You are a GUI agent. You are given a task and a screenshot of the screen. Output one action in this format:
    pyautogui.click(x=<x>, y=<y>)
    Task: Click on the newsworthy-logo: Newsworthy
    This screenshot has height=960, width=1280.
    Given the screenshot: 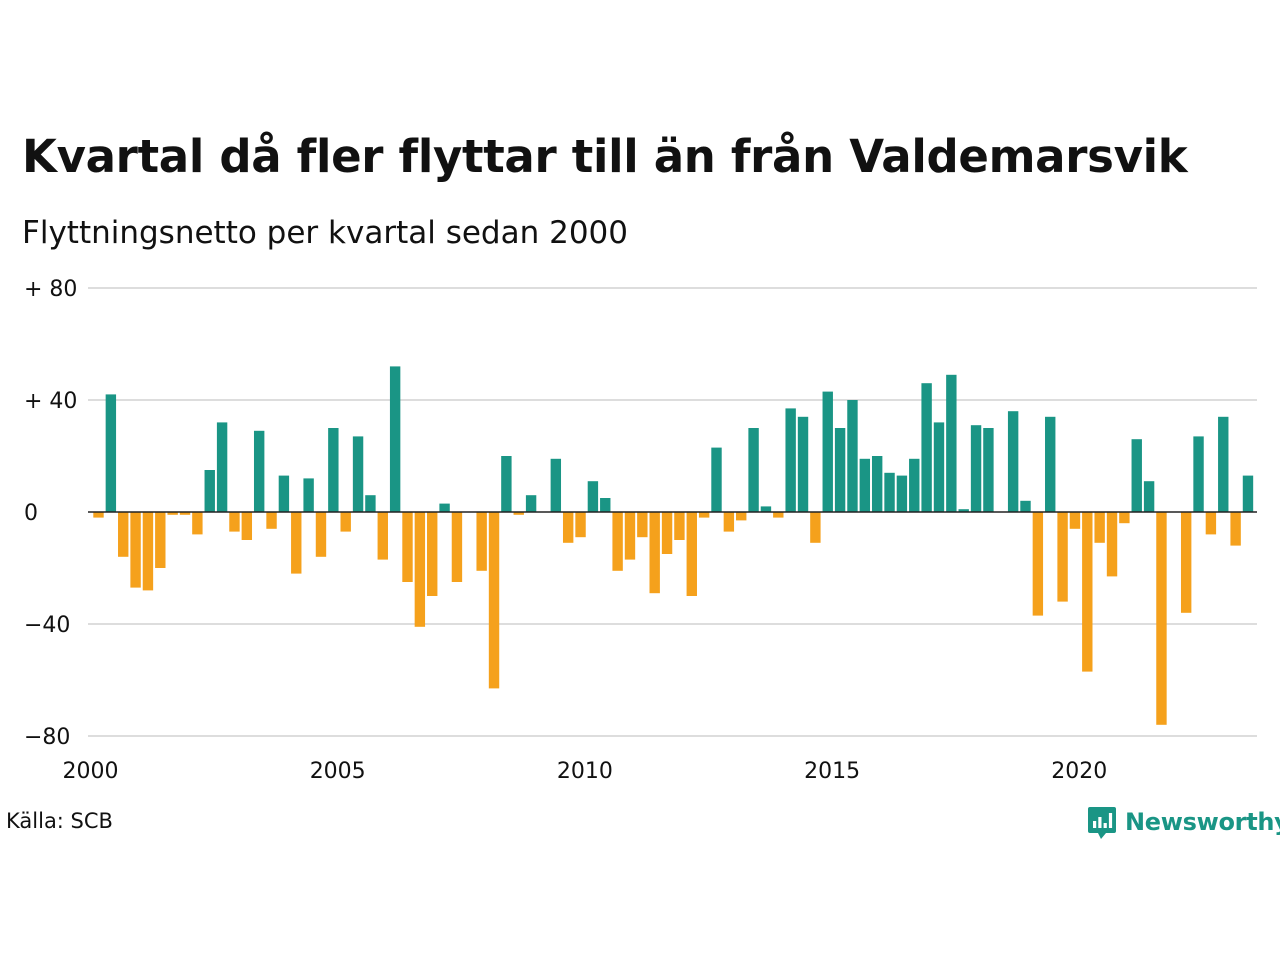 What is the action you would take?
    pyautogui.click(x=1183, y=822)
    